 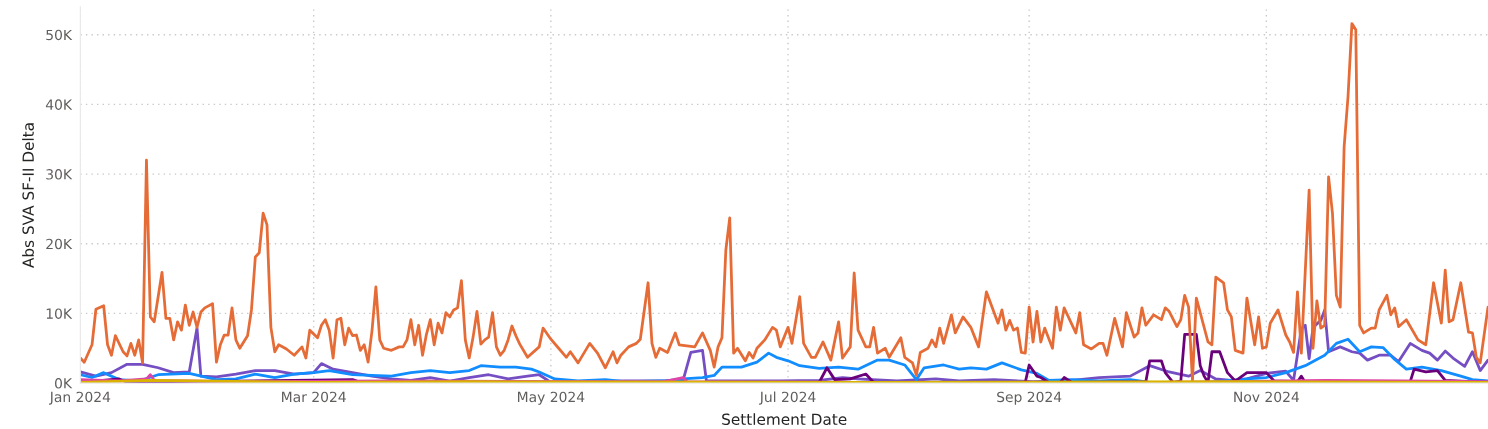 I want to click on x-tick-label: Mar 2024, so click(x=314, y=397).